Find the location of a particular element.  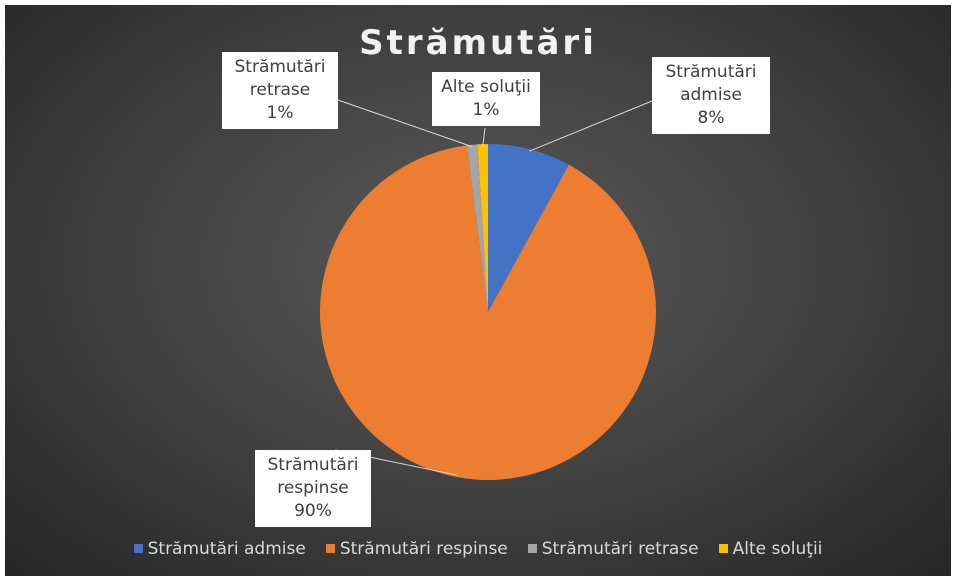

data-label: Strămutări respinse 90% is located at coordinates (313, 488).